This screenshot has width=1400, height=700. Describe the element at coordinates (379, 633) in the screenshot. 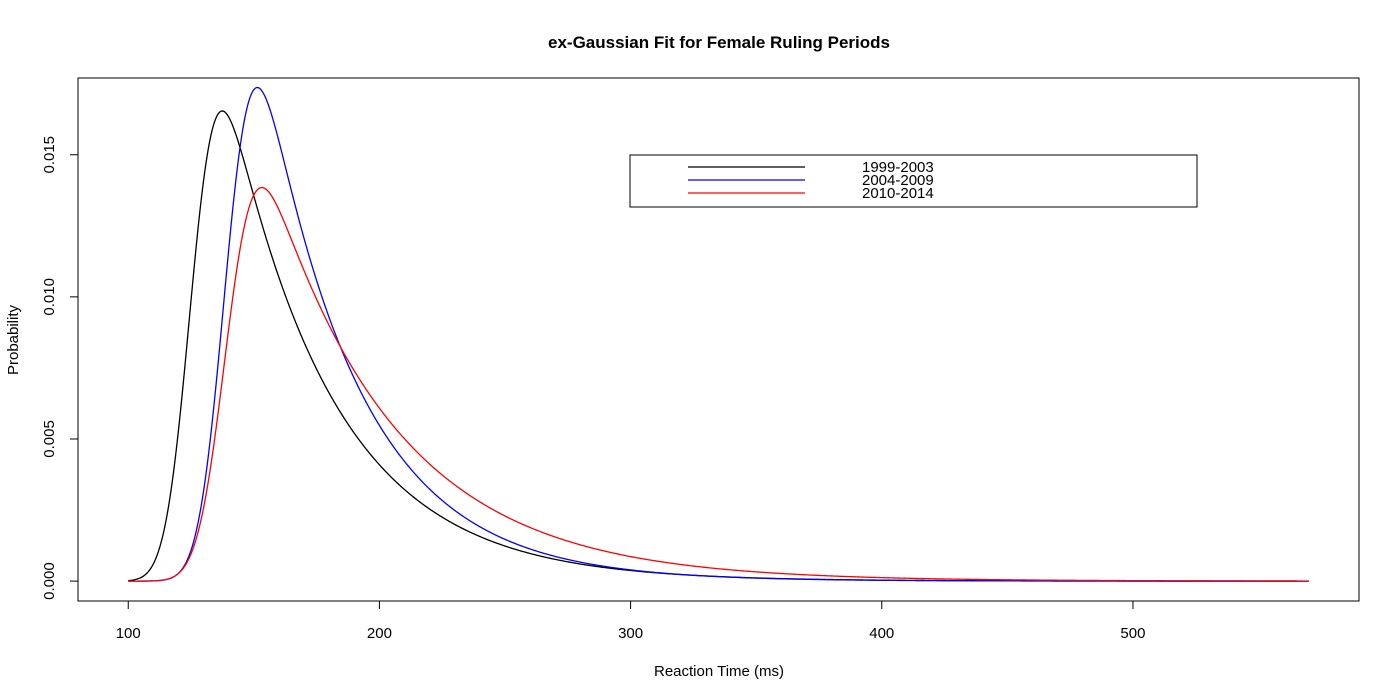

I see `x-tick-label: 200` at that location.